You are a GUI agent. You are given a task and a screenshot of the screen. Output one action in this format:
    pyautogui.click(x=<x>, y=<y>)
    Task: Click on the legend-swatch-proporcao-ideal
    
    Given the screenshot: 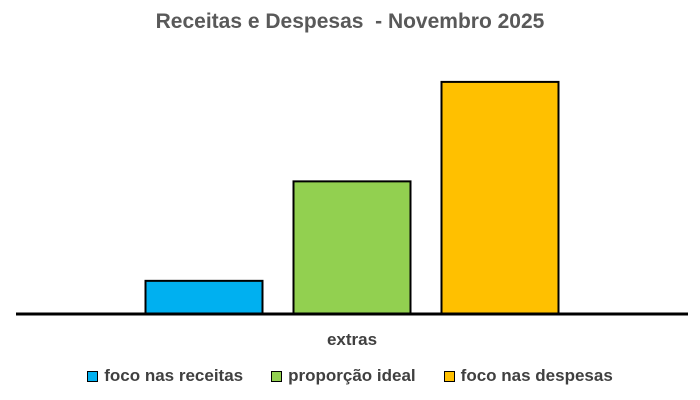 What is the action you would take?
    pyautogui.click(x=277, y=376)
    